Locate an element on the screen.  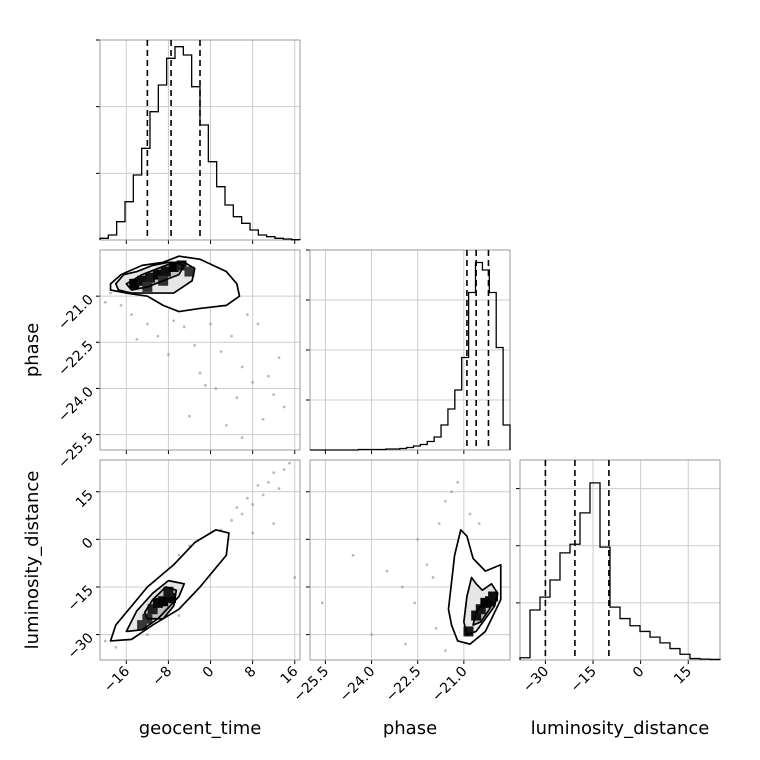
y-tick-label: −24.0 is located at coordinates (76, 405).